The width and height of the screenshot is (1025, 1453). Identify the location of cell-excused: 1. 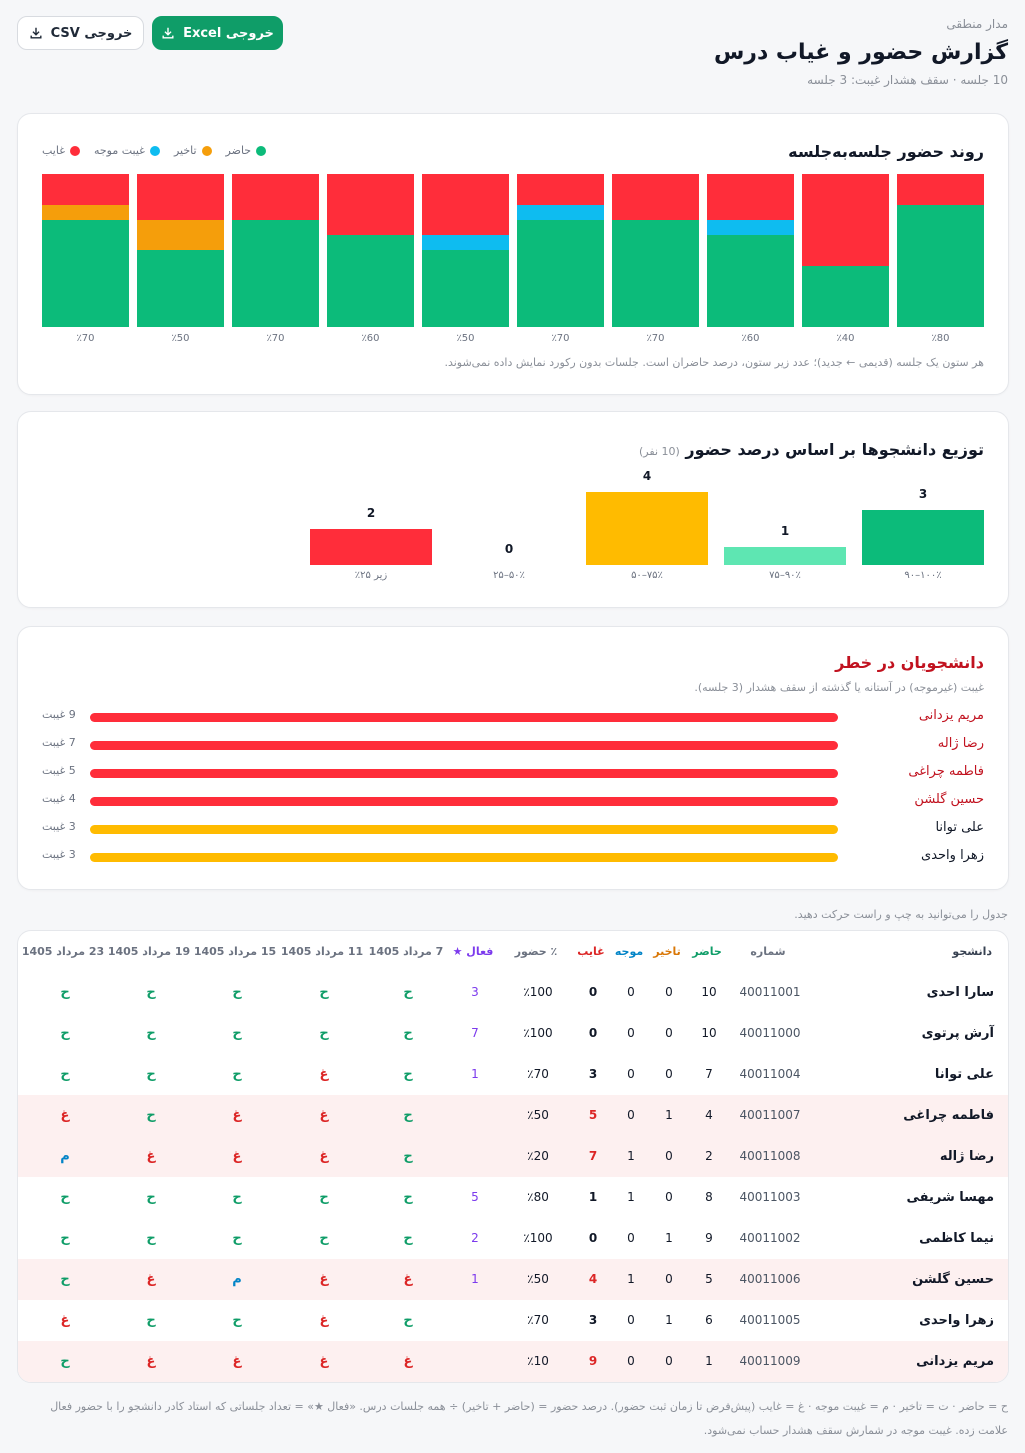
(631, 1197).